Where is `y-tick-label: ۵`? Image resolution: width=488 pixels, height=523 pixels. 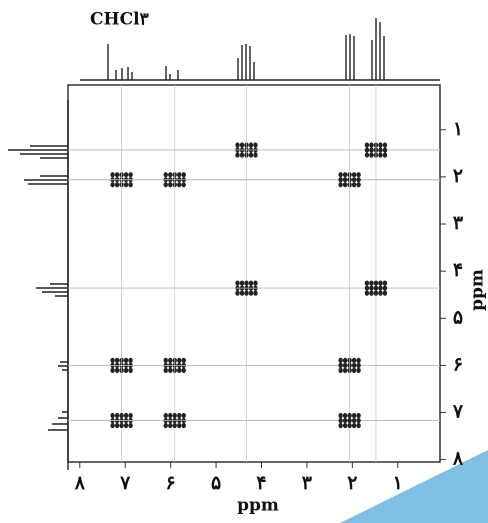 y-tick-label: ۵ is located at coordinates (458, 317).